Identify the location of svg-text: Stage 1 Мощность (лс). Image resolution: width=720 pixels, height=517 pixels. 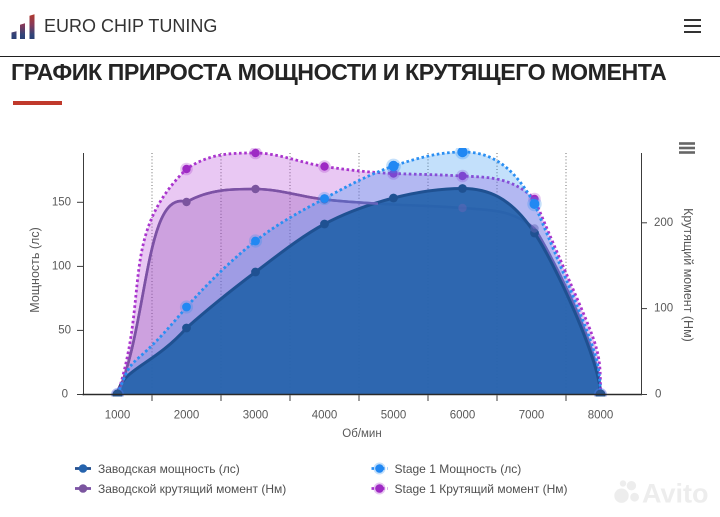
(458, 469).